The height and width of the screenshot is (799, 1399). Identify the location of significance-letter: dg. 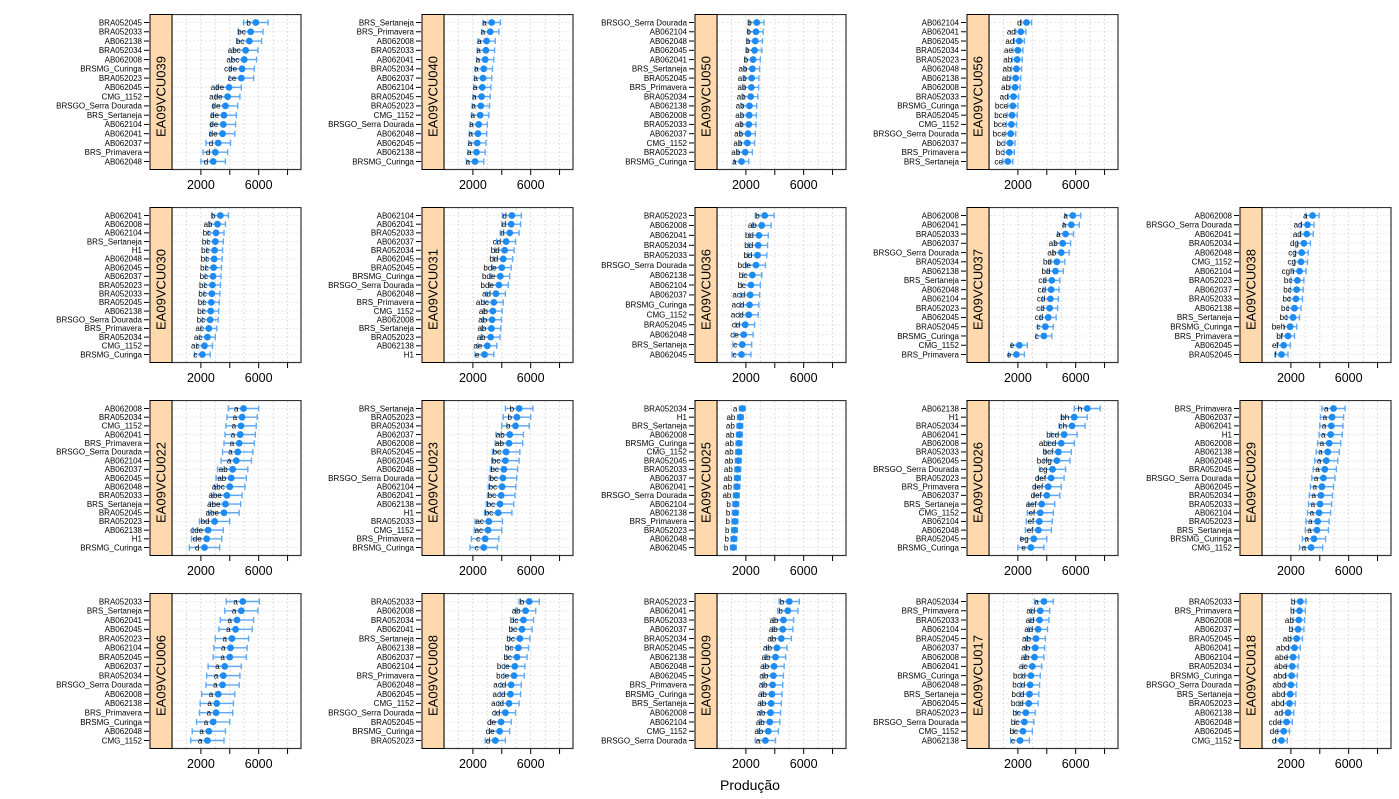
(1294, 243).